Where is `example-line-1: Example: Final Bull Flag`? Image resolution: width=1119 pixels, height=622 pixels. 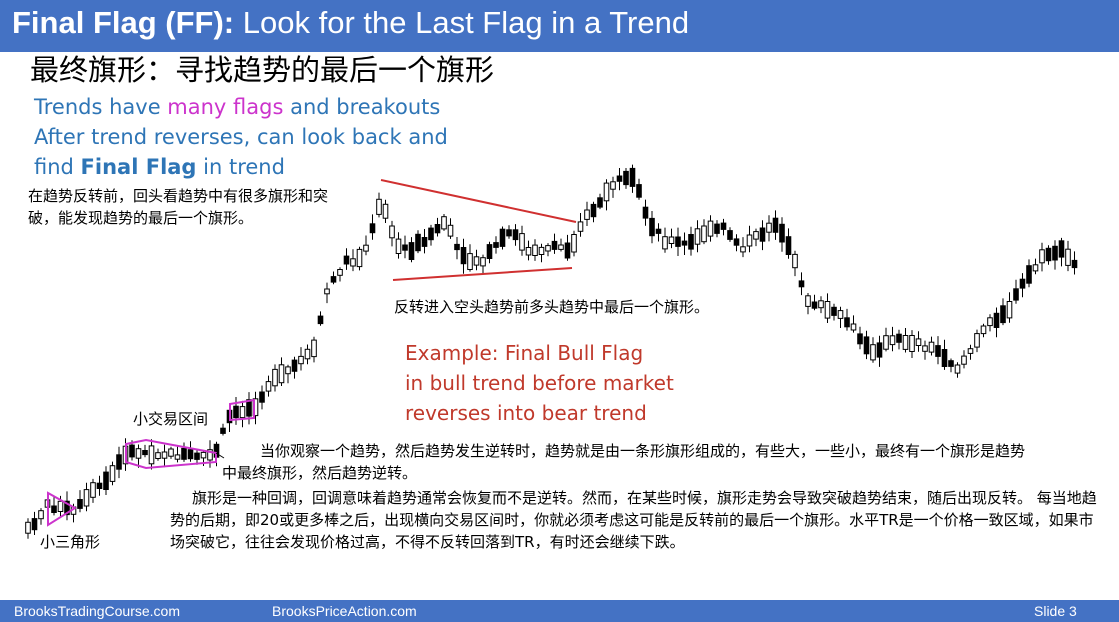
example-line-1: Example: Final Bull Flag is located at coordinates (524, 353).